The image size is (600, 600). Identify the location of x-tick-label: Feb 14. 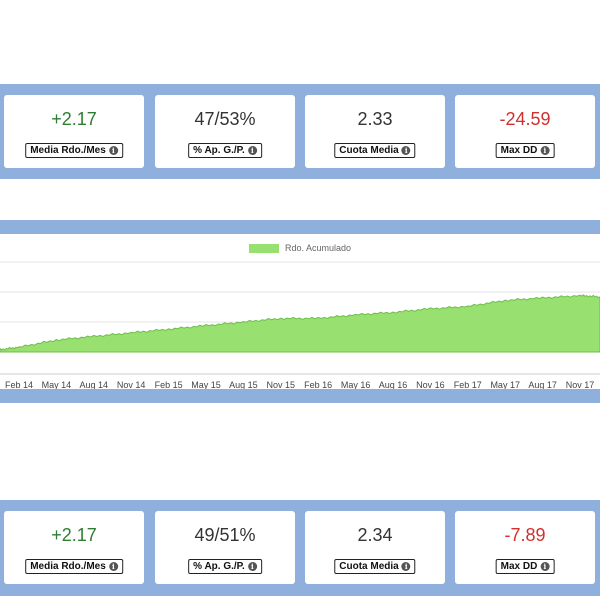
(19, 384).